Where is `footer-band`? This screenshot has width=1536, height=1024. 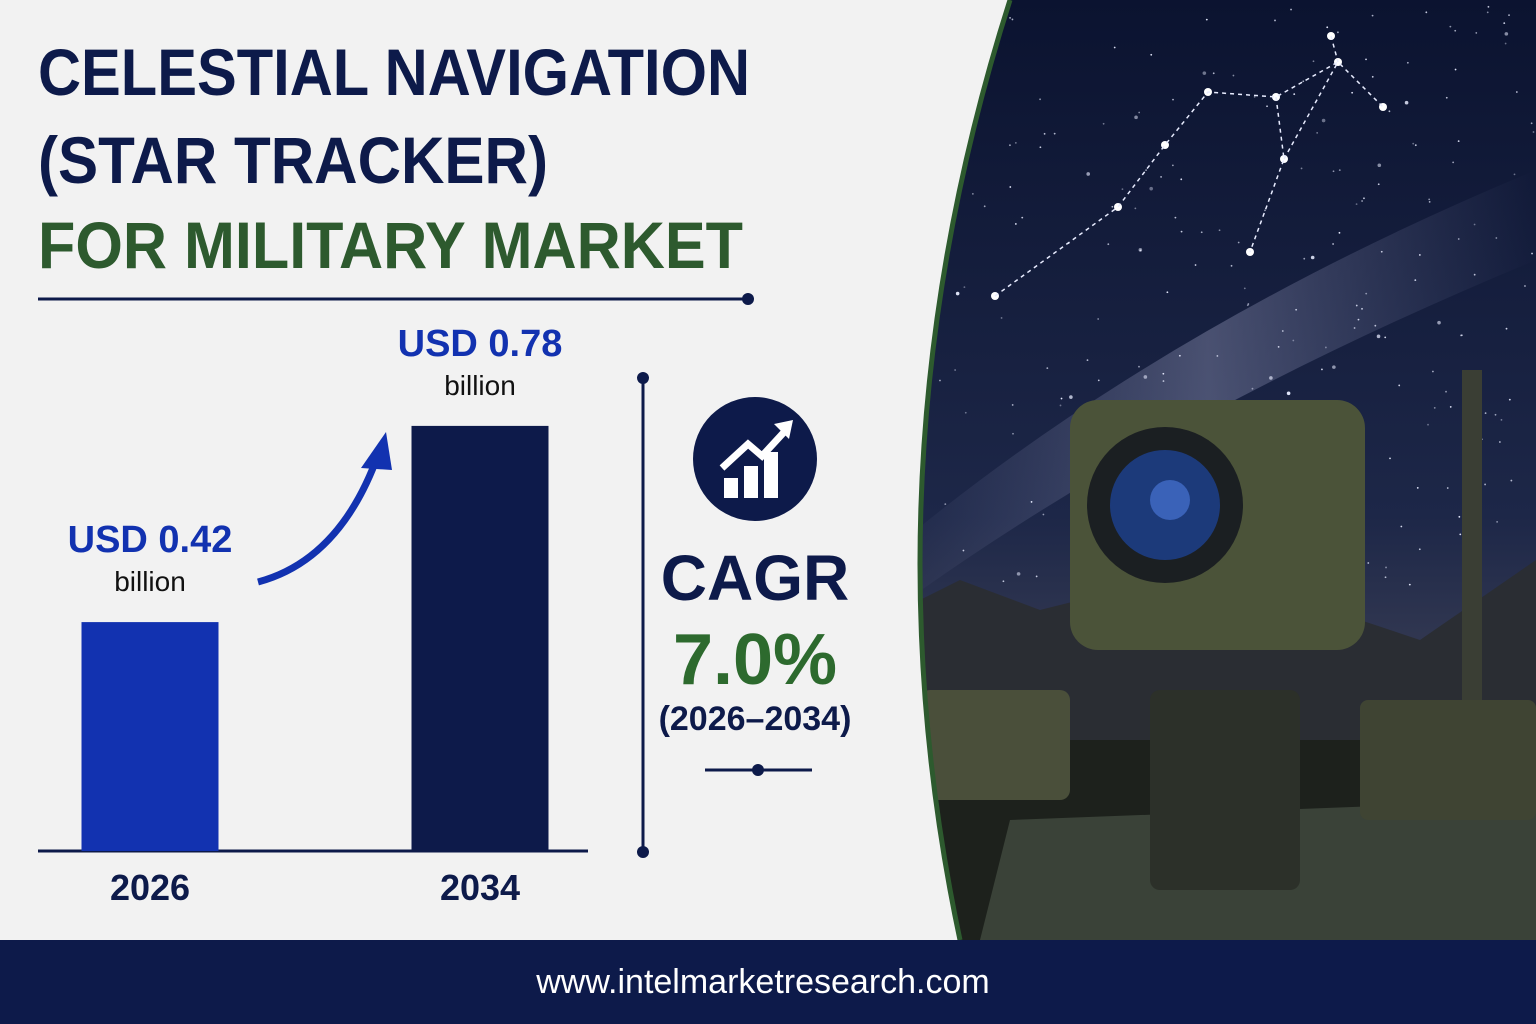
footer-band is located at coordinates (768, 982).